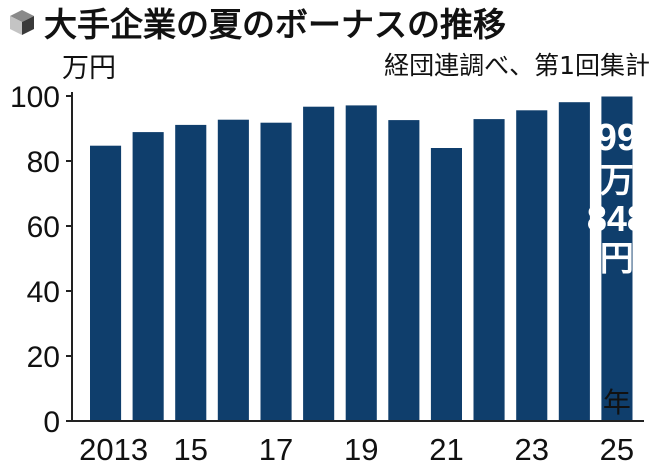 This screenshot has height=468, width=658. Describe the element at coordinates (35, 97) in the screenshot. I see `y-tick-label: 100` at that location.